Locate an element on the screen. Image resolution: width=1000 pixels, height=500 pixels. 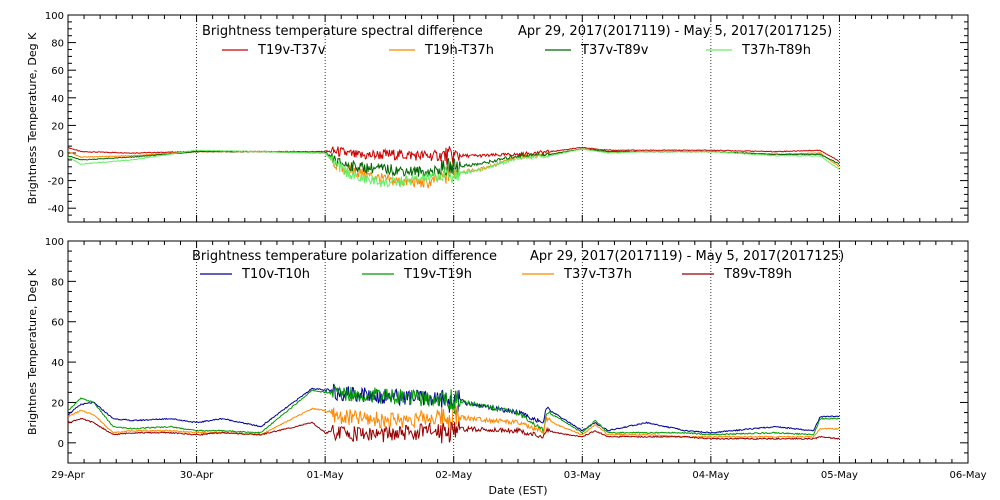
legend-label: T19h-T37h is located at coordinates (459, 50).